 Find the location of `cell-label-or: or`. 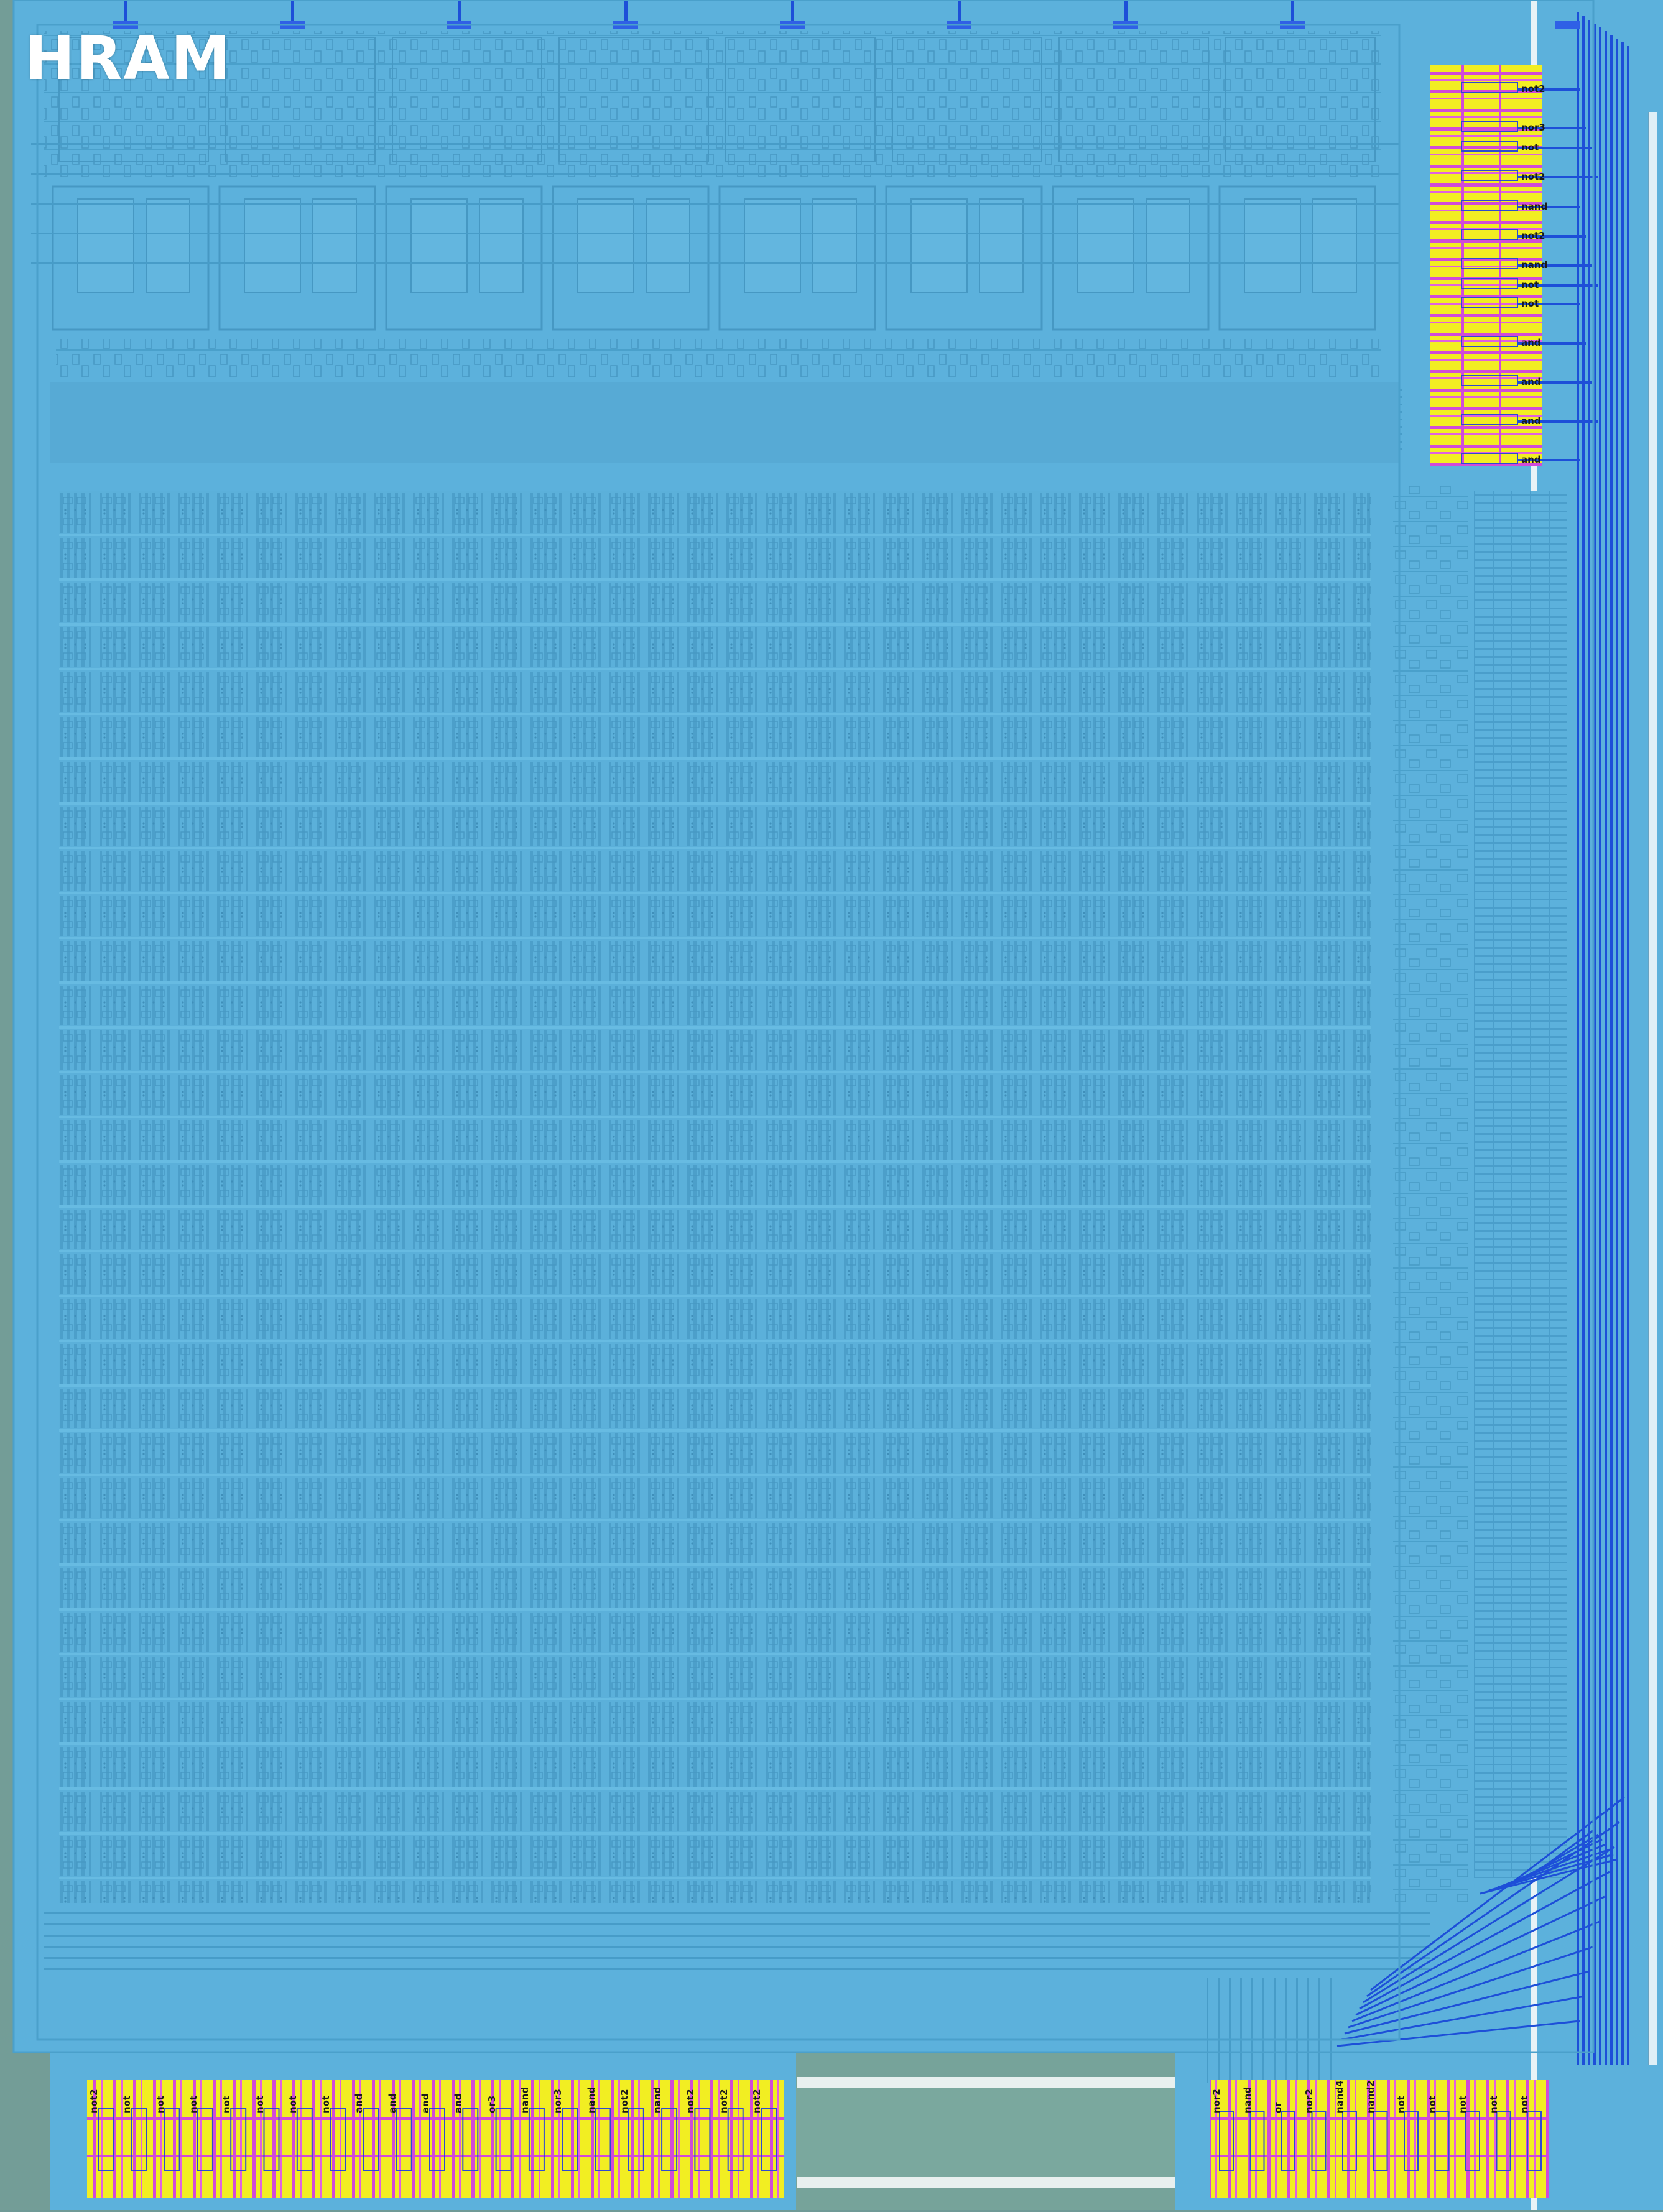

cell-label-or: or is located at coordinates (1278, 2107).